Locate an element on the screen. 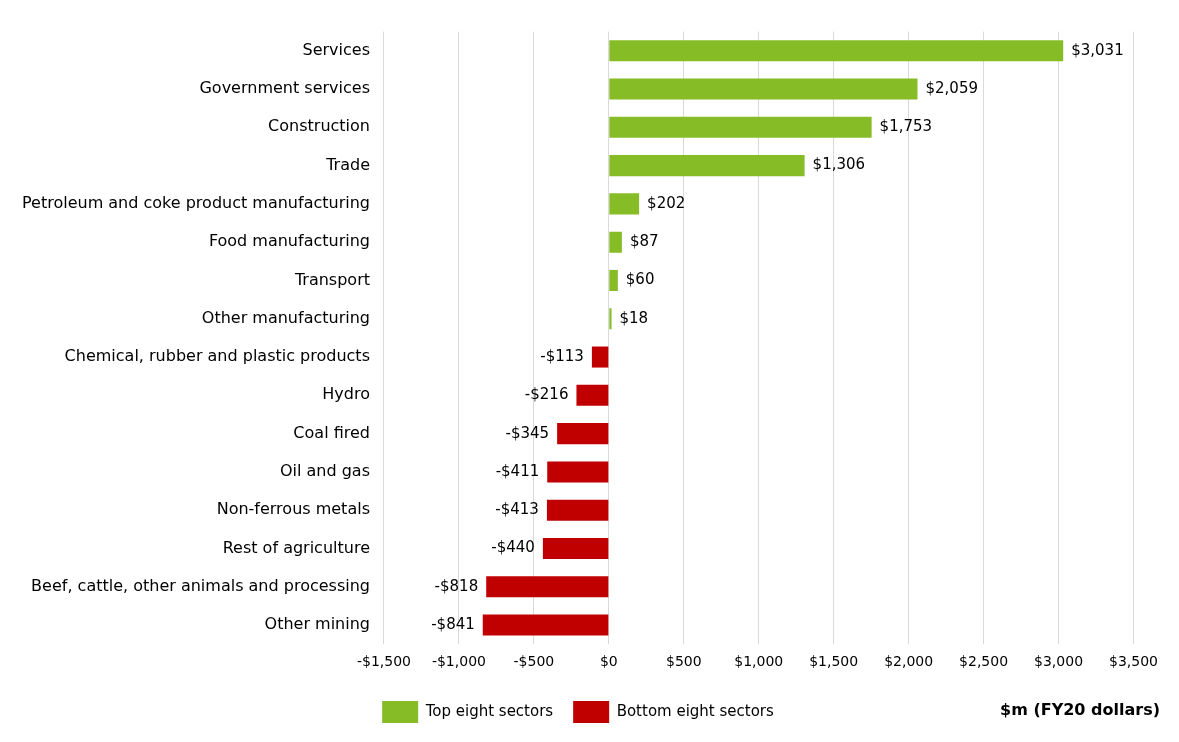  x-tick-label: -$1,500 is located at coordinates (383, 661).